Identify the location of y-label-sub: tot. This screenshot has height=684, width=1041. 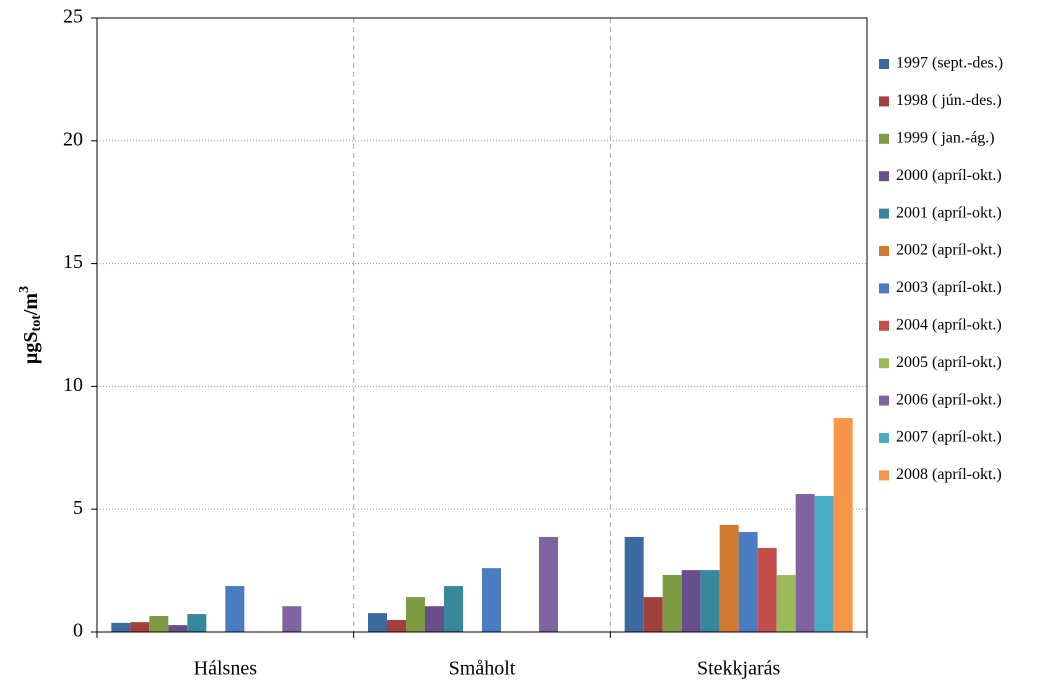
(36, 323).